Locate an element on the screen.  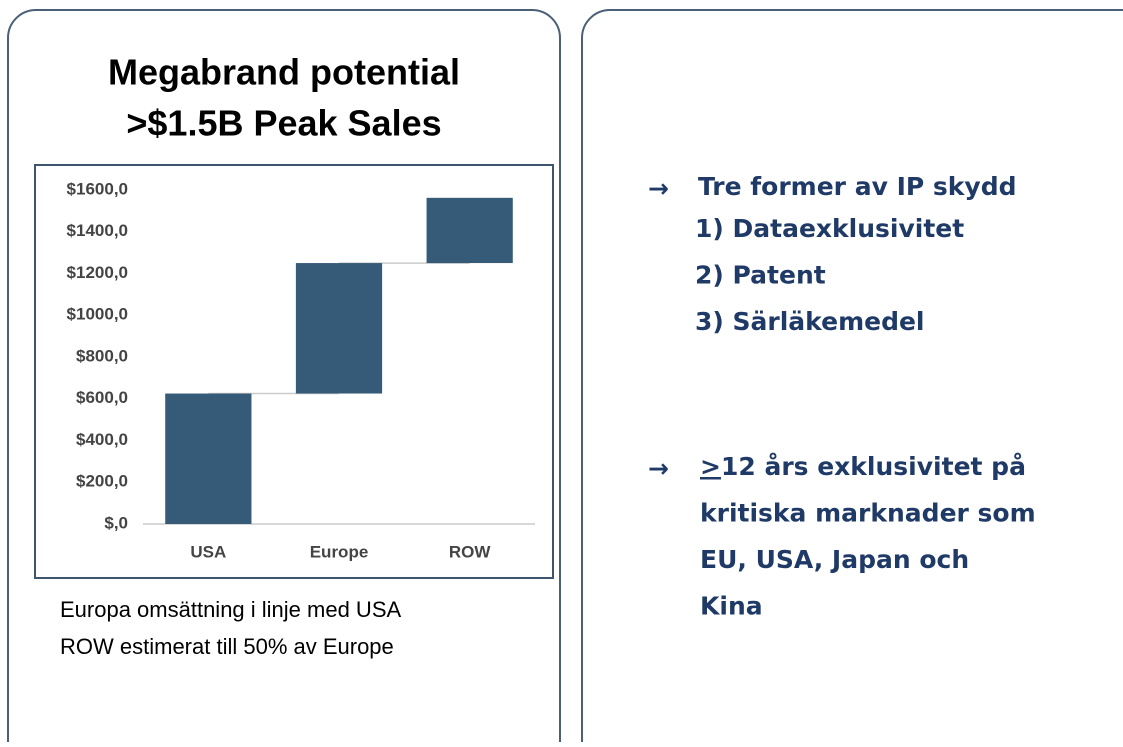
caption: Europa omsättning i linje med USA is located at coordinates (230, 609).